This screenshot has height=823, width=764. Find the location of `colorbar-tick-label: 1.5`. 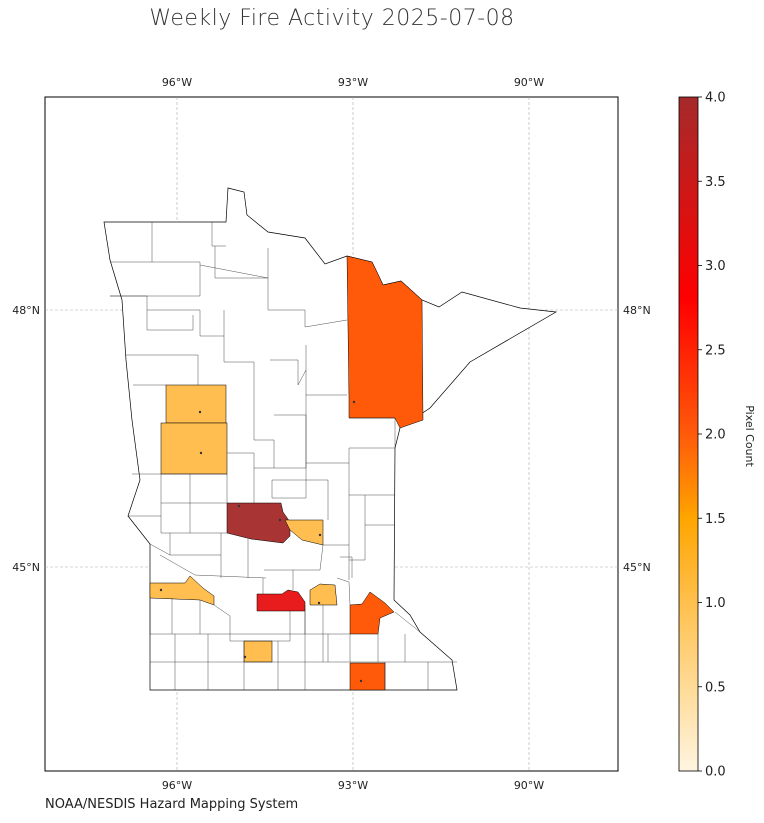

colorbar-tick-label: 1.5 is located at coordinates (715, 519).